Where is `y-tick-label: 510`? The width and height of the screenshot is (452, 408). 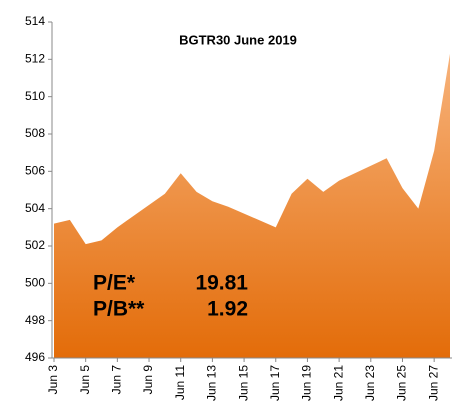 y-tick-label: 510 is located at coordinates (35, 96).